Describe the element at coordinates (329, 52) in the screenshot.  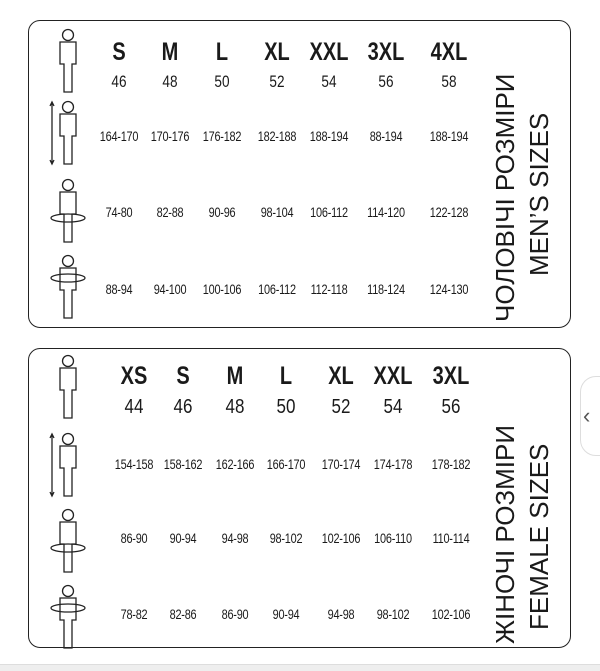
I see `men-sizes-cell: XXL` at that location.